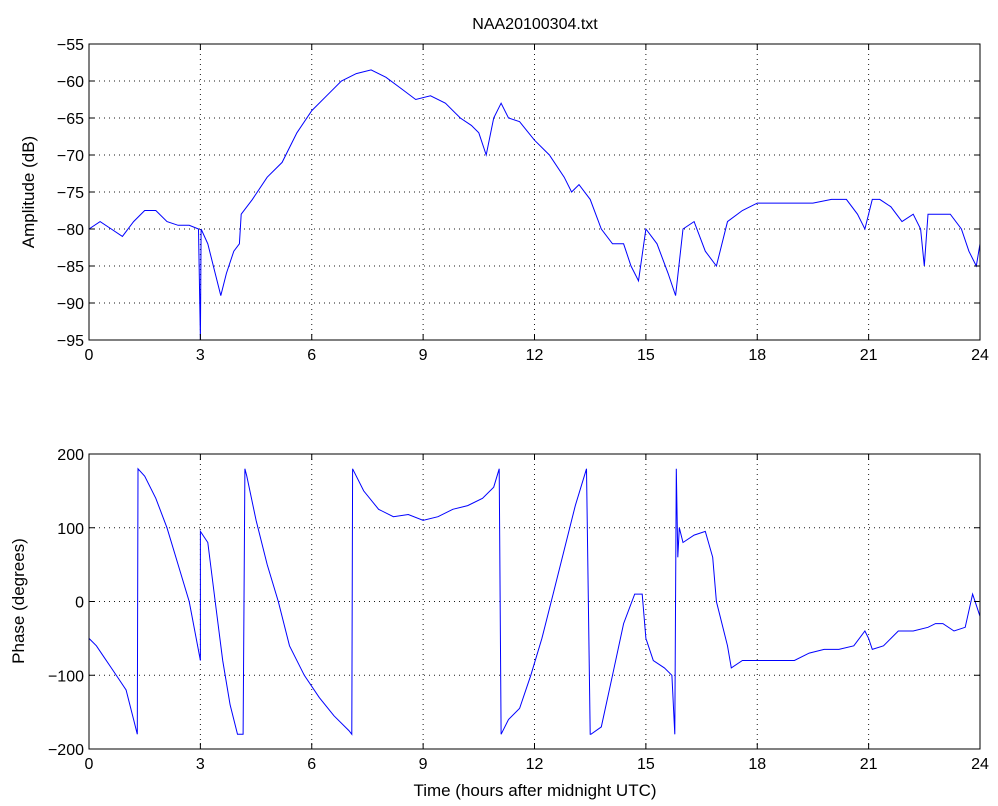  I want to click on phase-y-tick-label: −200, so click(66, 750).